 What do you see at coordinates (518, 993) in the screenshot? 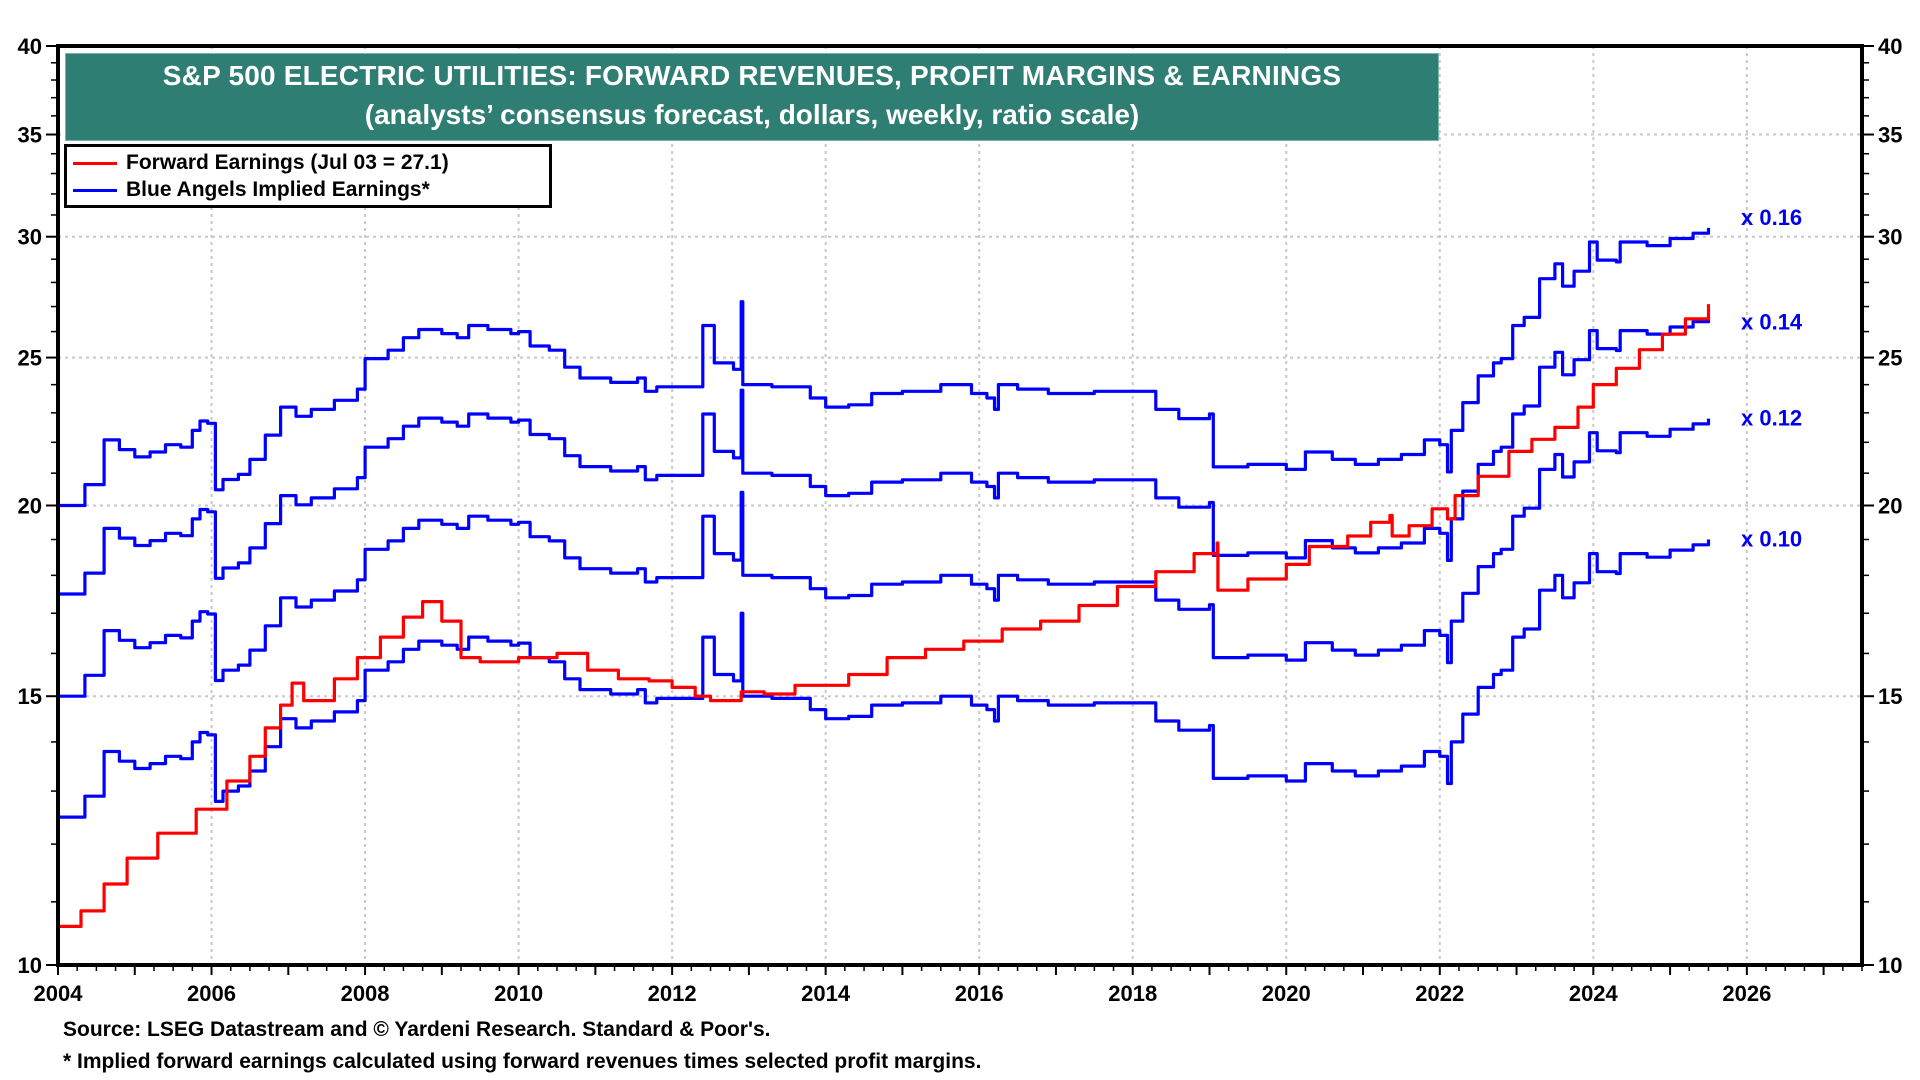
I see `x-tick-label: 2010` at bounding box center [518, 993].